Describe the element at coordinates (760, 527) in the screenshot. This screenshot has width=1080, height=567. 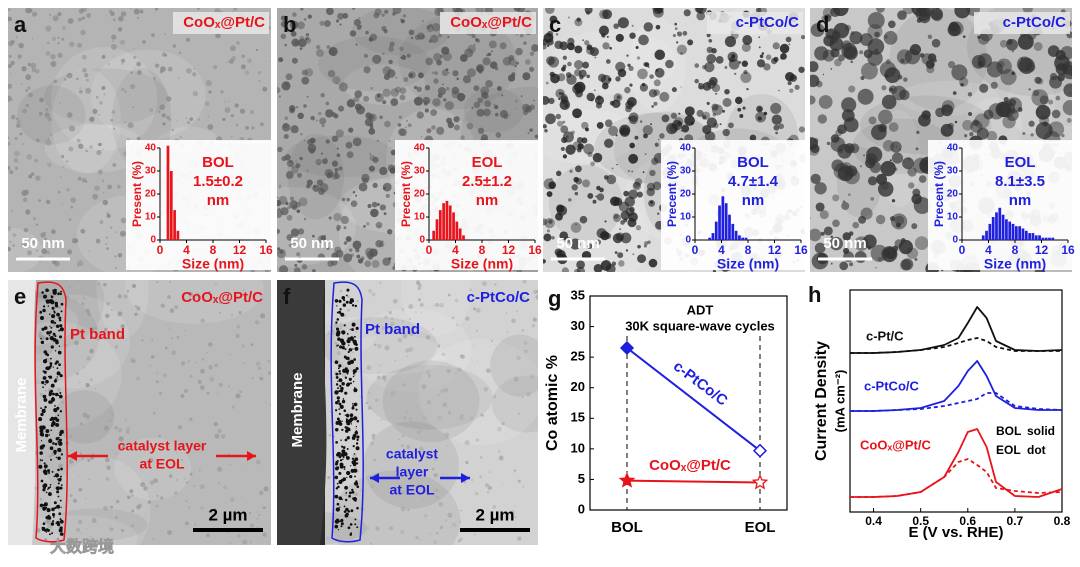
I see `x-tick-label: EOL` at that location.